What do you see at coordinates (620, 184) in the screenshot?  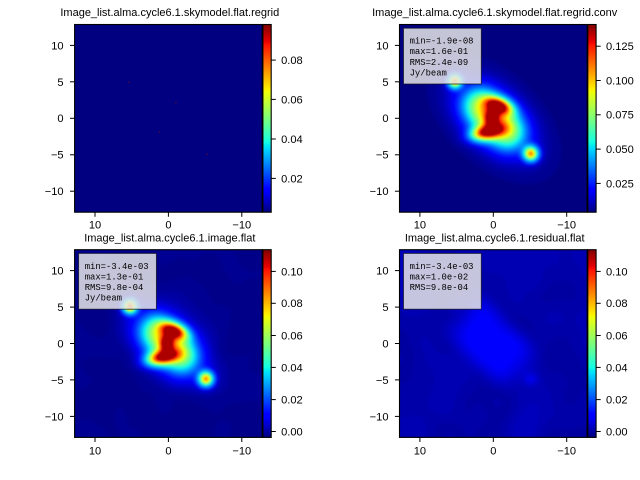 I see `svg-text: 0.025` at bounding box center [620, 184].